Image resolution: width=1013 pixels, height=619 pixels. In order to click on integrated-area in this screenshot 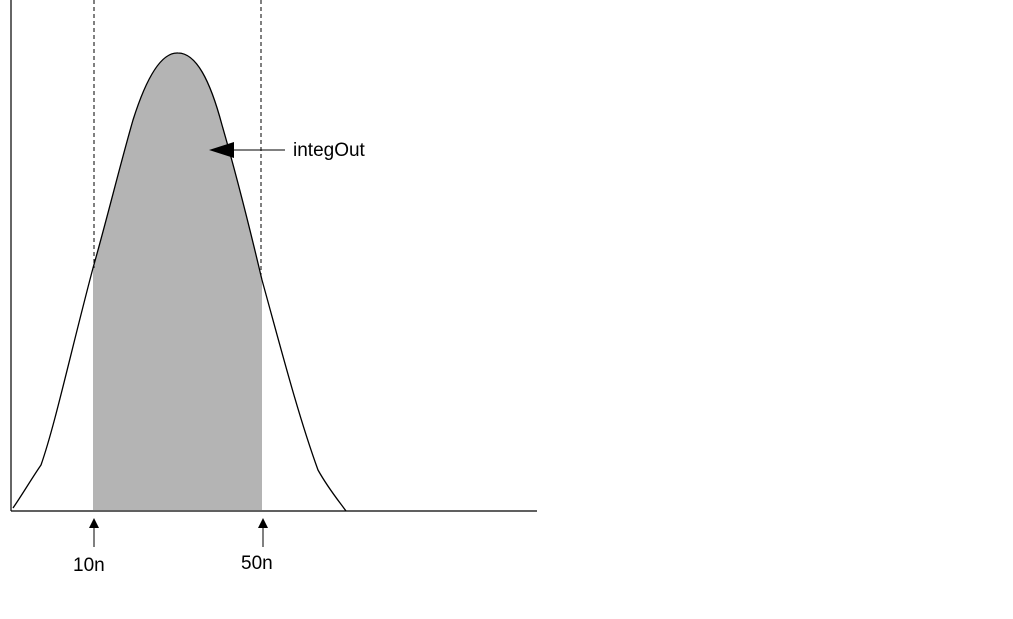, I will do `click(177, 281)`.